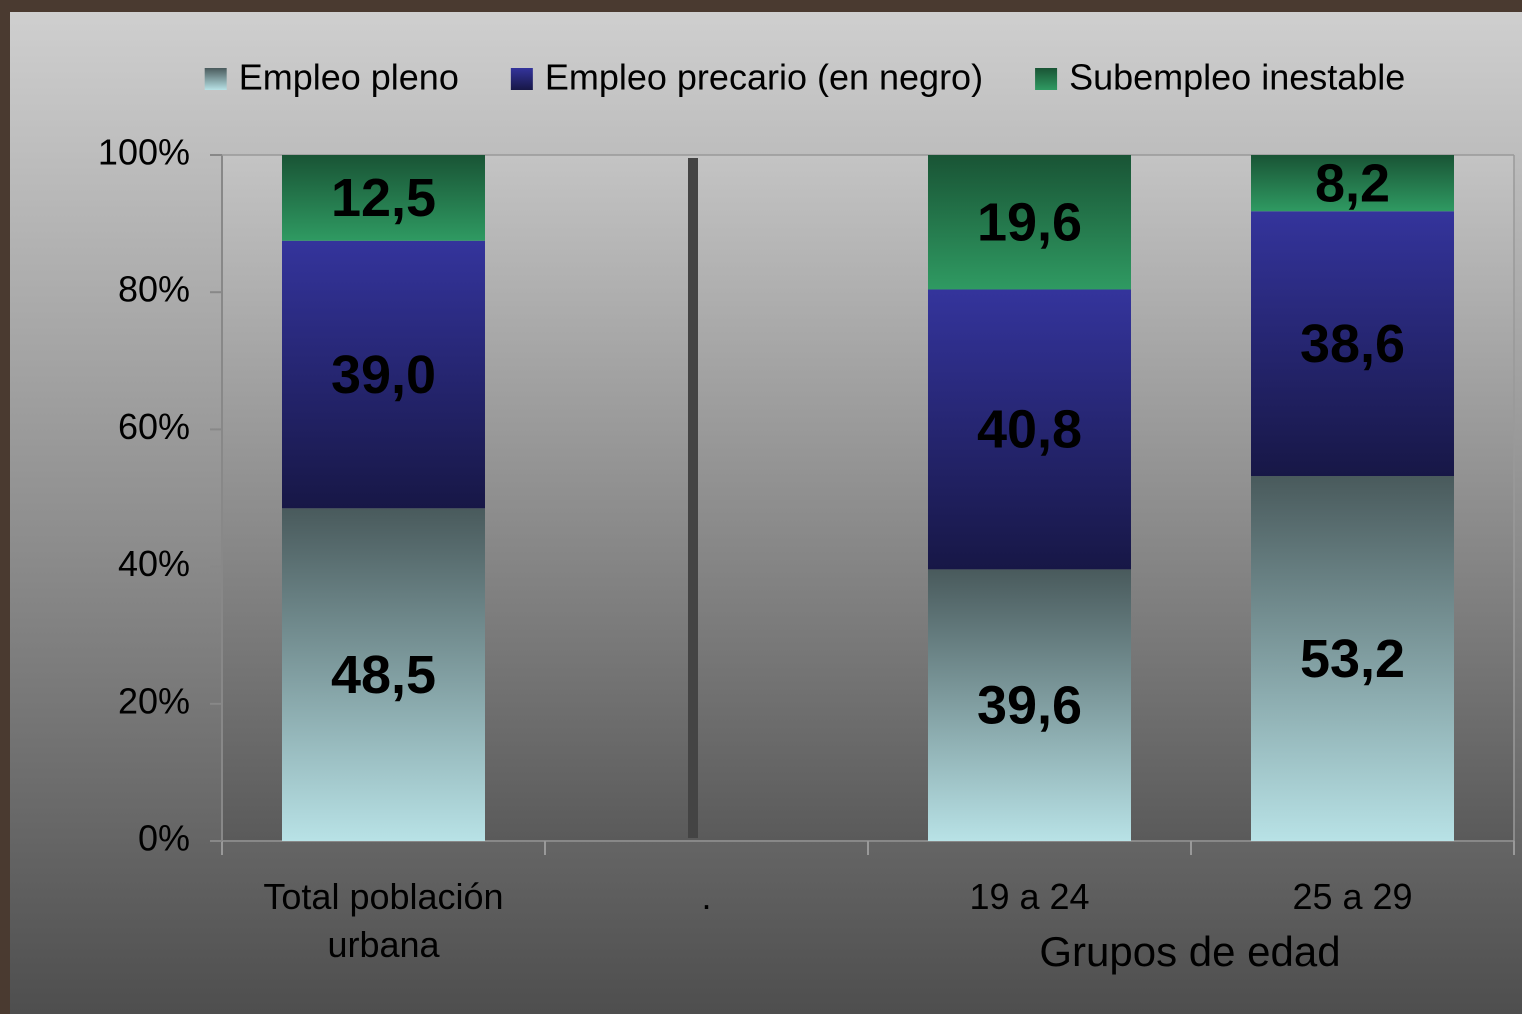 Image resolution: width=1522 pixels, height=1014 pixels. I want to click on data-label: 38,6, so click(1352, 344).